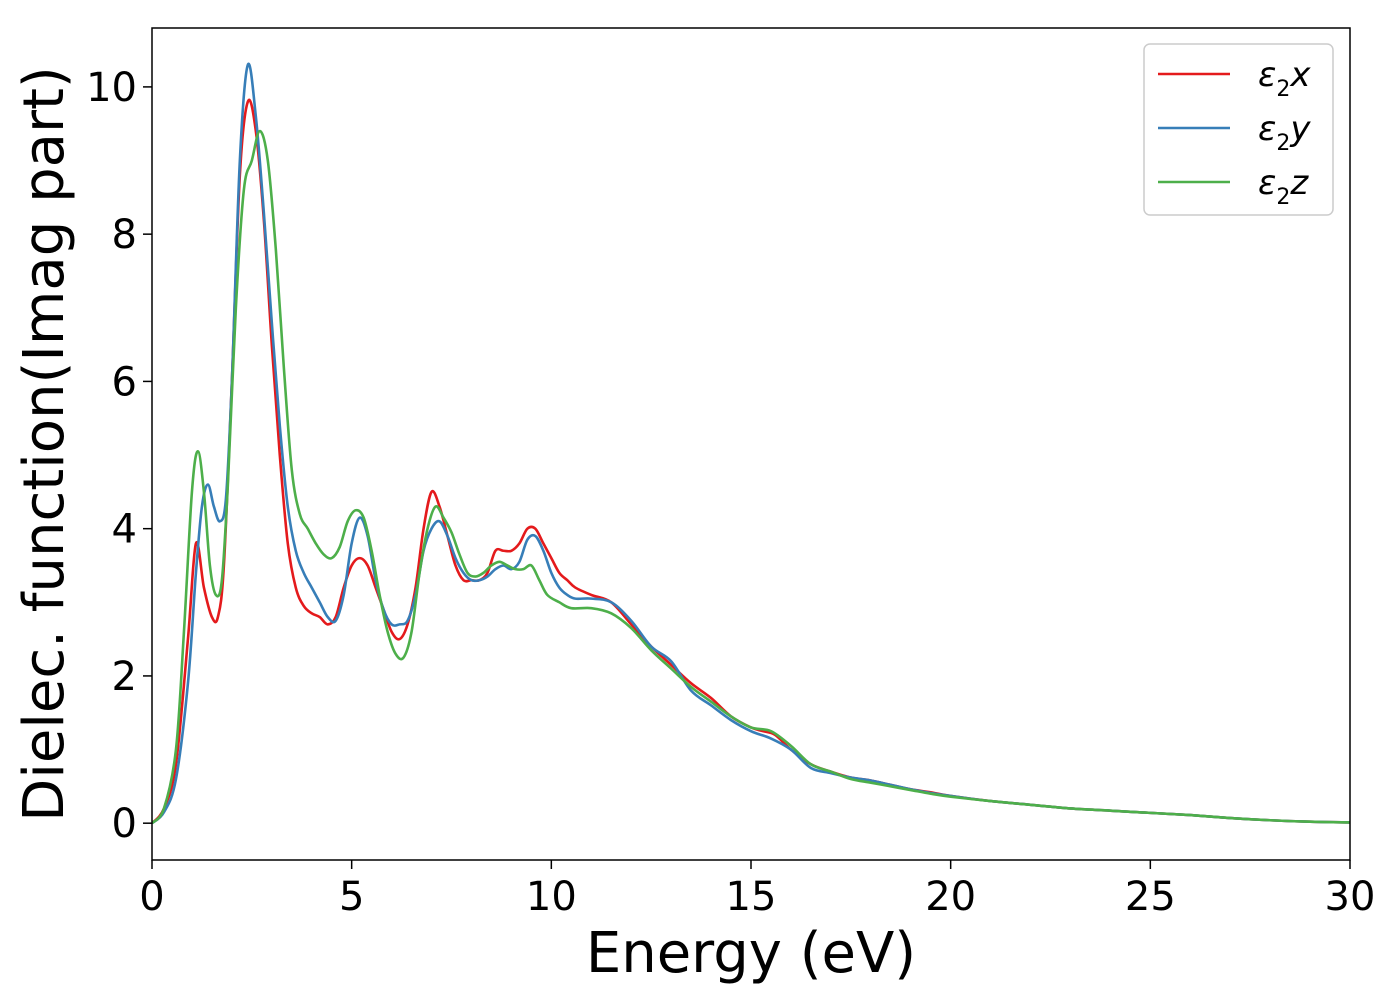 The width and height of the screenshot is (1400, 1000). Describe the element at coordinates (1284, 78) in the screenshot. I see `legend-label: ε2x` at that location.